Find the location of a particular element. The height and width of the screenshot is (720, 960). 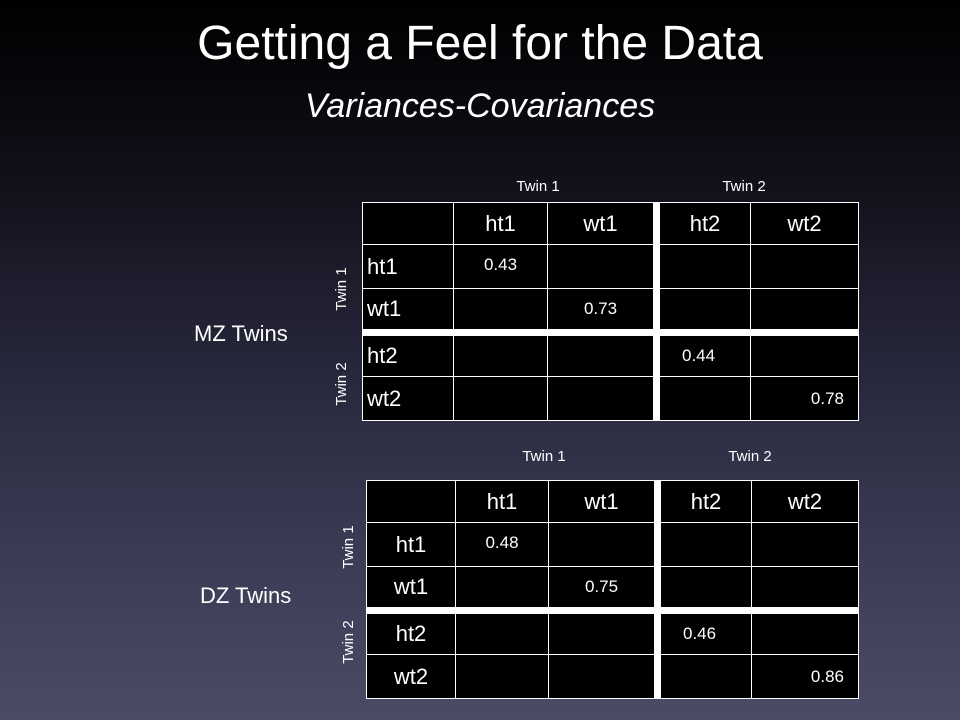

slide-subtitle: Variances-Covariances is located at coordinates (480, 106).